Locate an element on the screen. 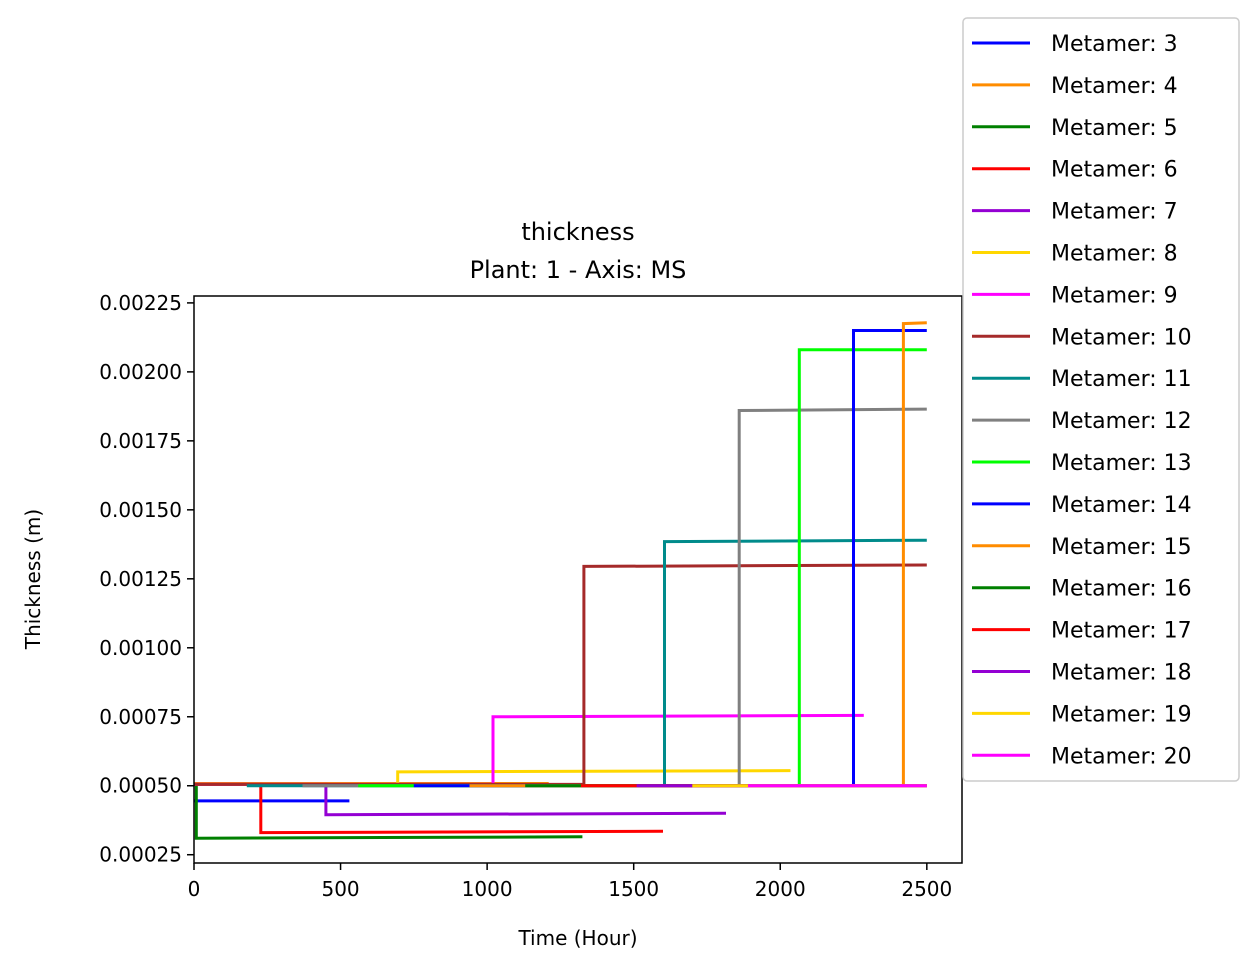 Image resolution: width=1259 pixels, height=971 pixels. legend-item: Metamer: 6 is located at coordinates (1075, 170).